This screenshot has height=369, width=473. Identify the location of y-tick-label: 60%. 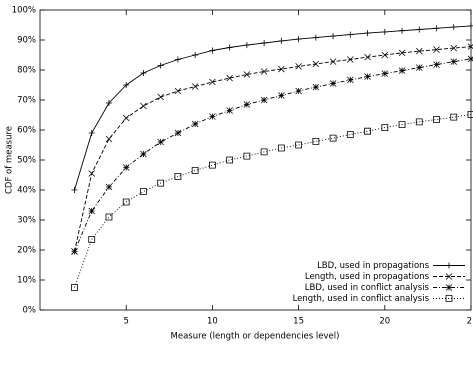
(26, 131).